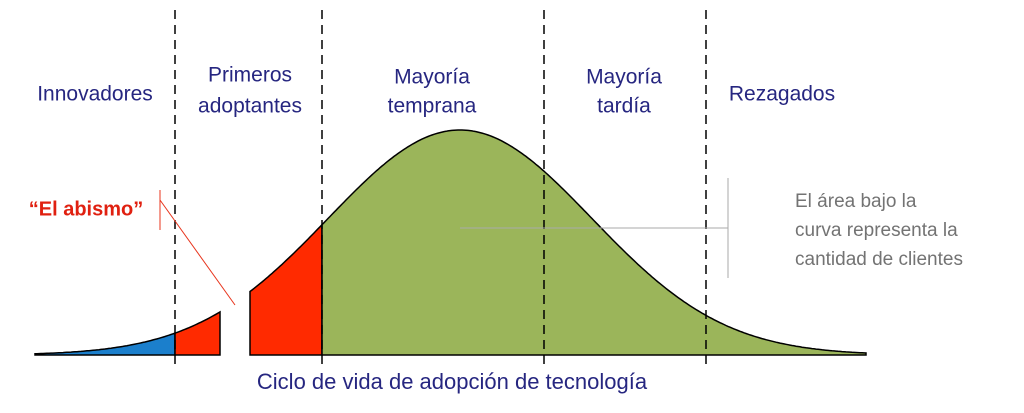 The height and width of the screenshot is (413, 1024). Describe the element at coordinates (197, 252) in the screenshot. I see `chasm-pointer` at that location.